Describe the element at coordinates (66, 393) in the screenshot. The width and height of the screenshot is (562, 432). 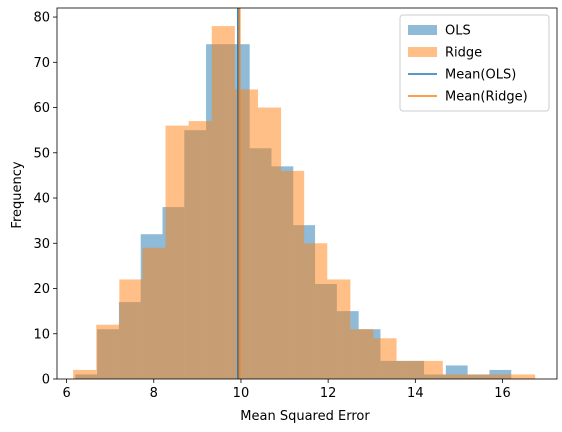
I see `x-tick-label: 6` at that location.